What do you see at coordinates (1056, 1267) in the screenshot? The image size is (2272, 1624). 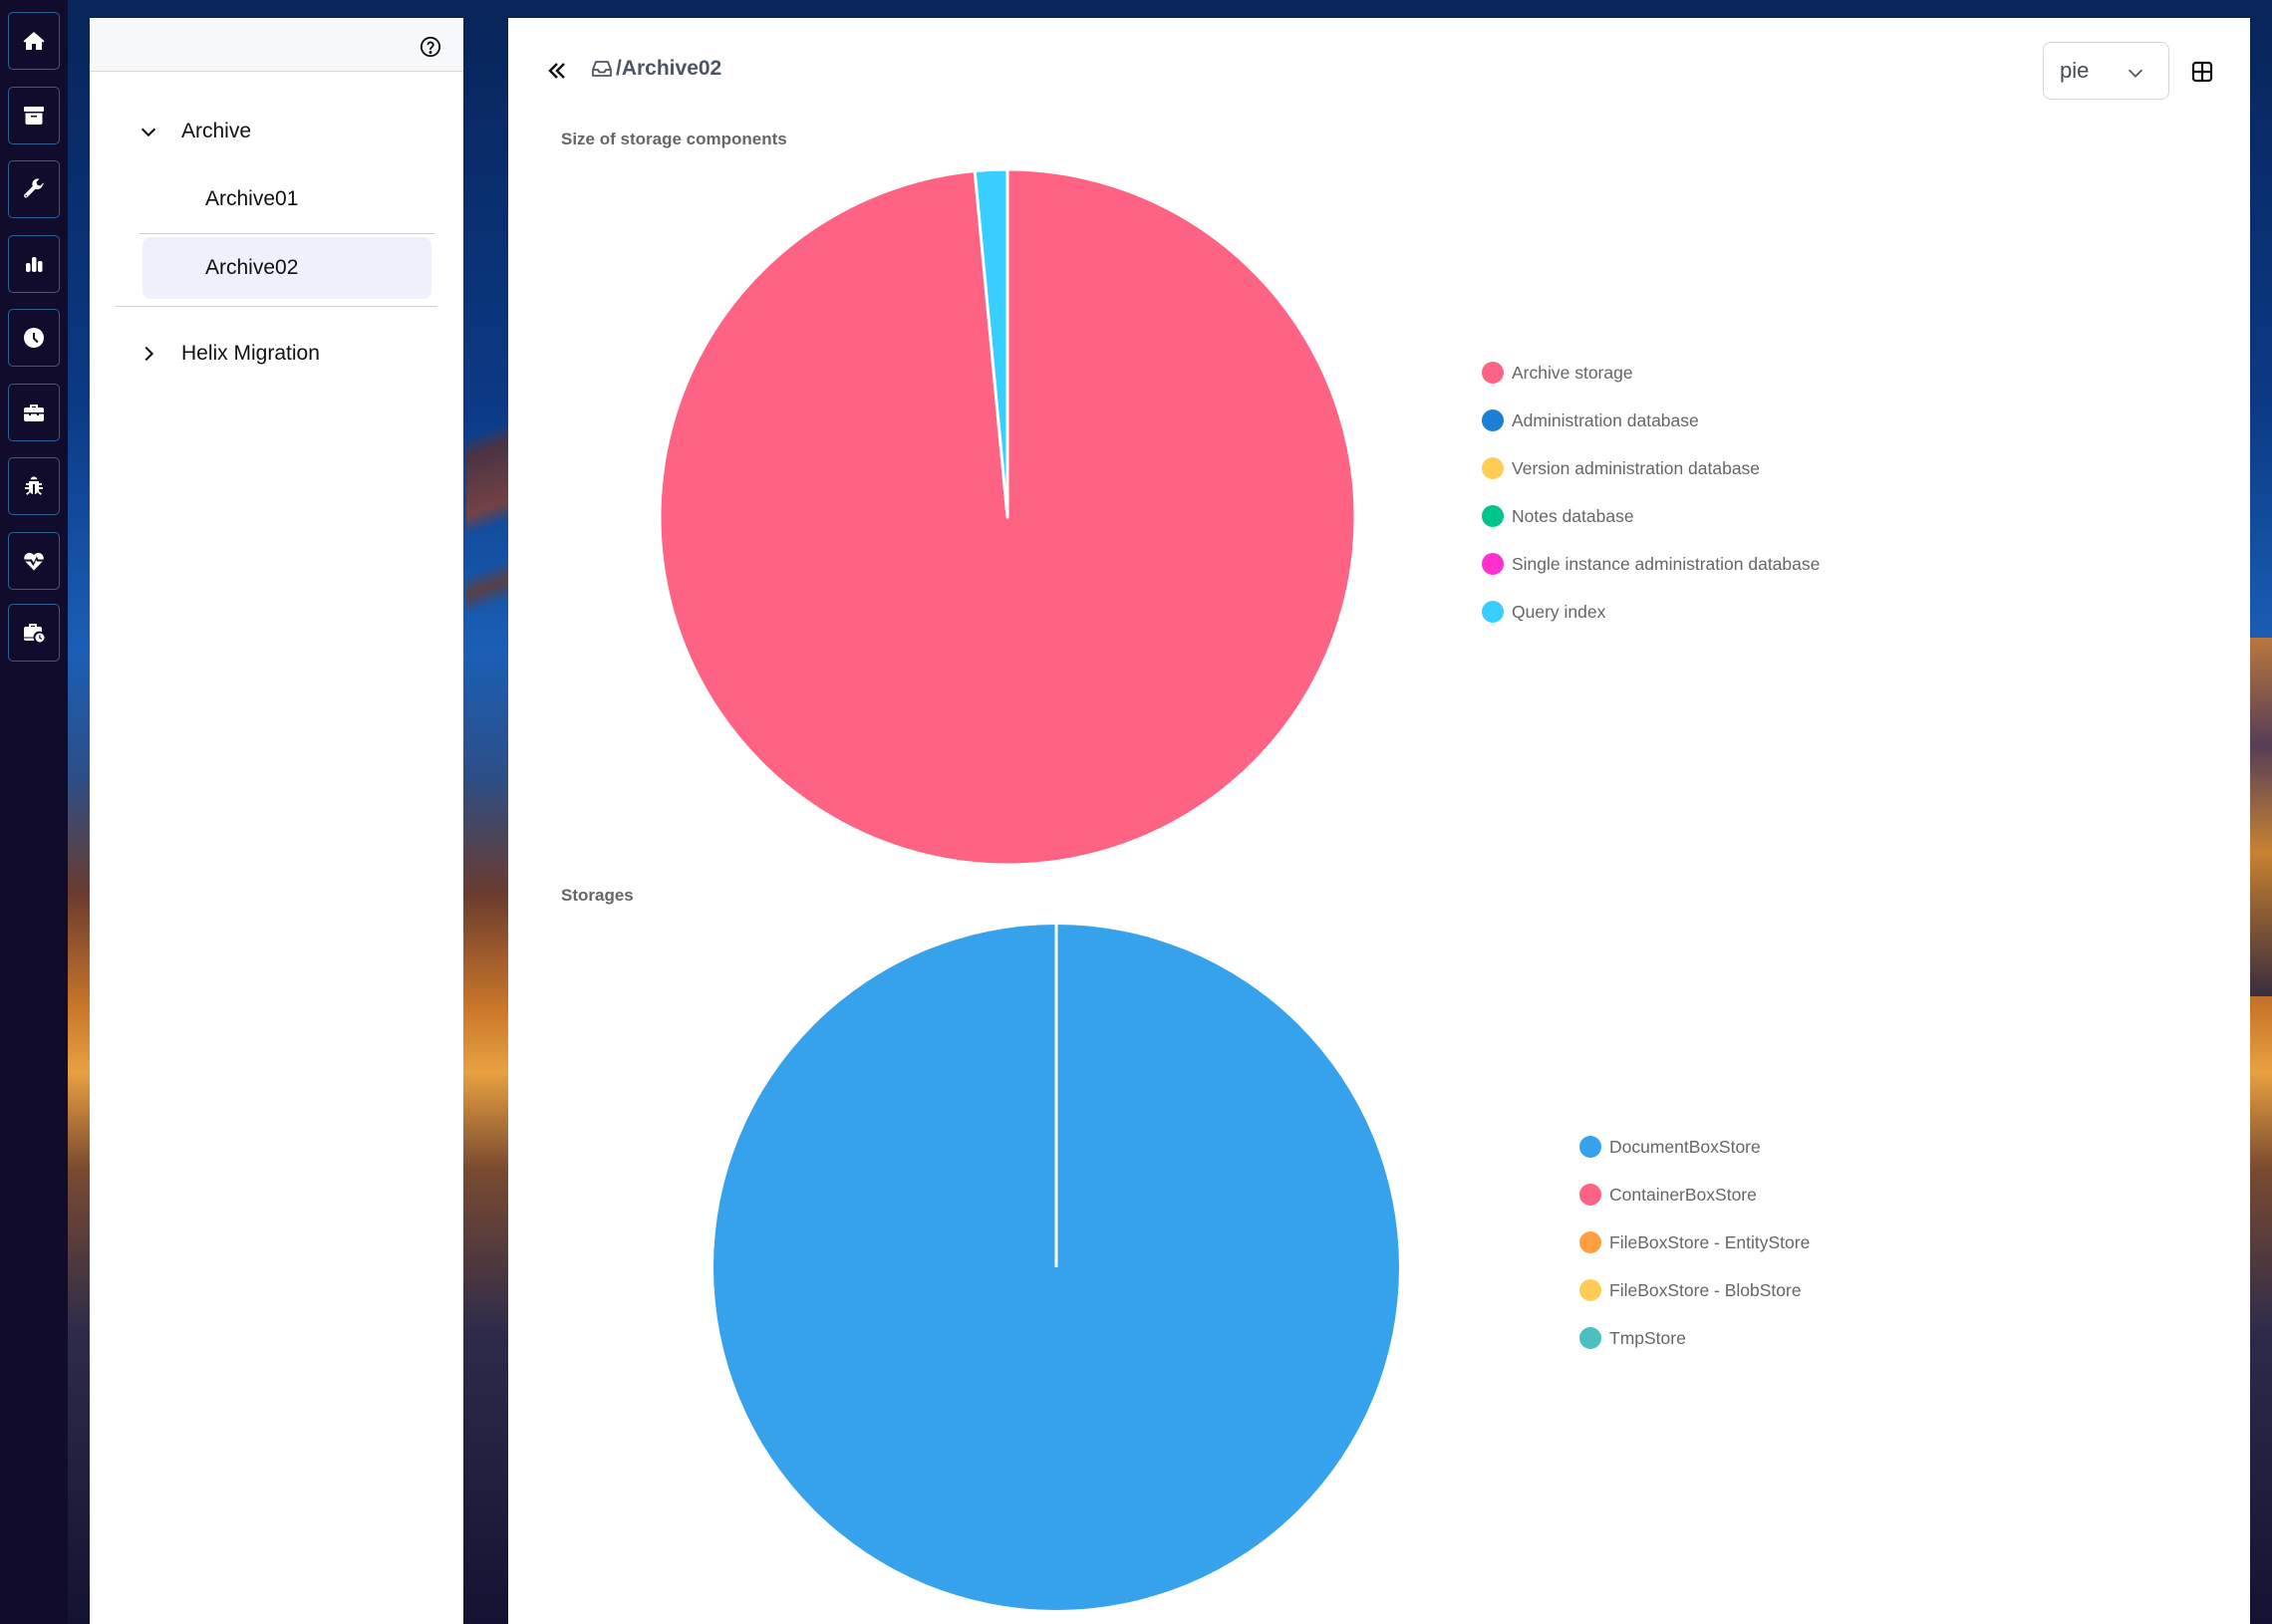 I see `pie-chart-storages` at bounding box center [1056, 1267].